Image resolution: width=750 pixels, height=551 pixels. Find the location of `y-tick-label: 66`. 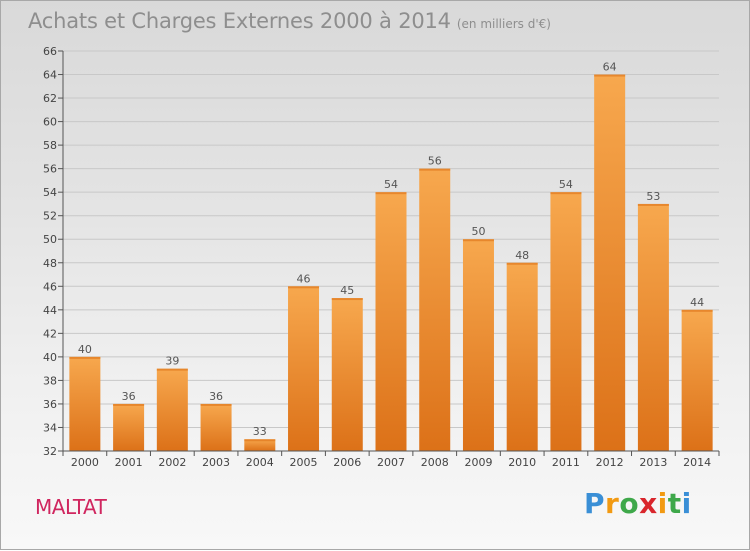

y-tick-label: 66 is located at coordinates (50, 51).